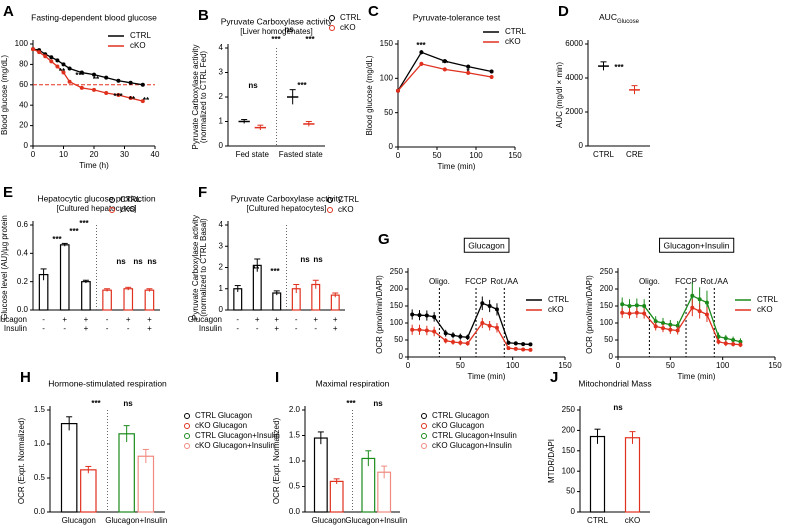 The width and height of the screenshot is (789, 530). What do you see at coordinates (369, 95) in the screenshot?
I see `y-axis-label: Blood glucose (mg/dL)` at bounding box center [369, 95].